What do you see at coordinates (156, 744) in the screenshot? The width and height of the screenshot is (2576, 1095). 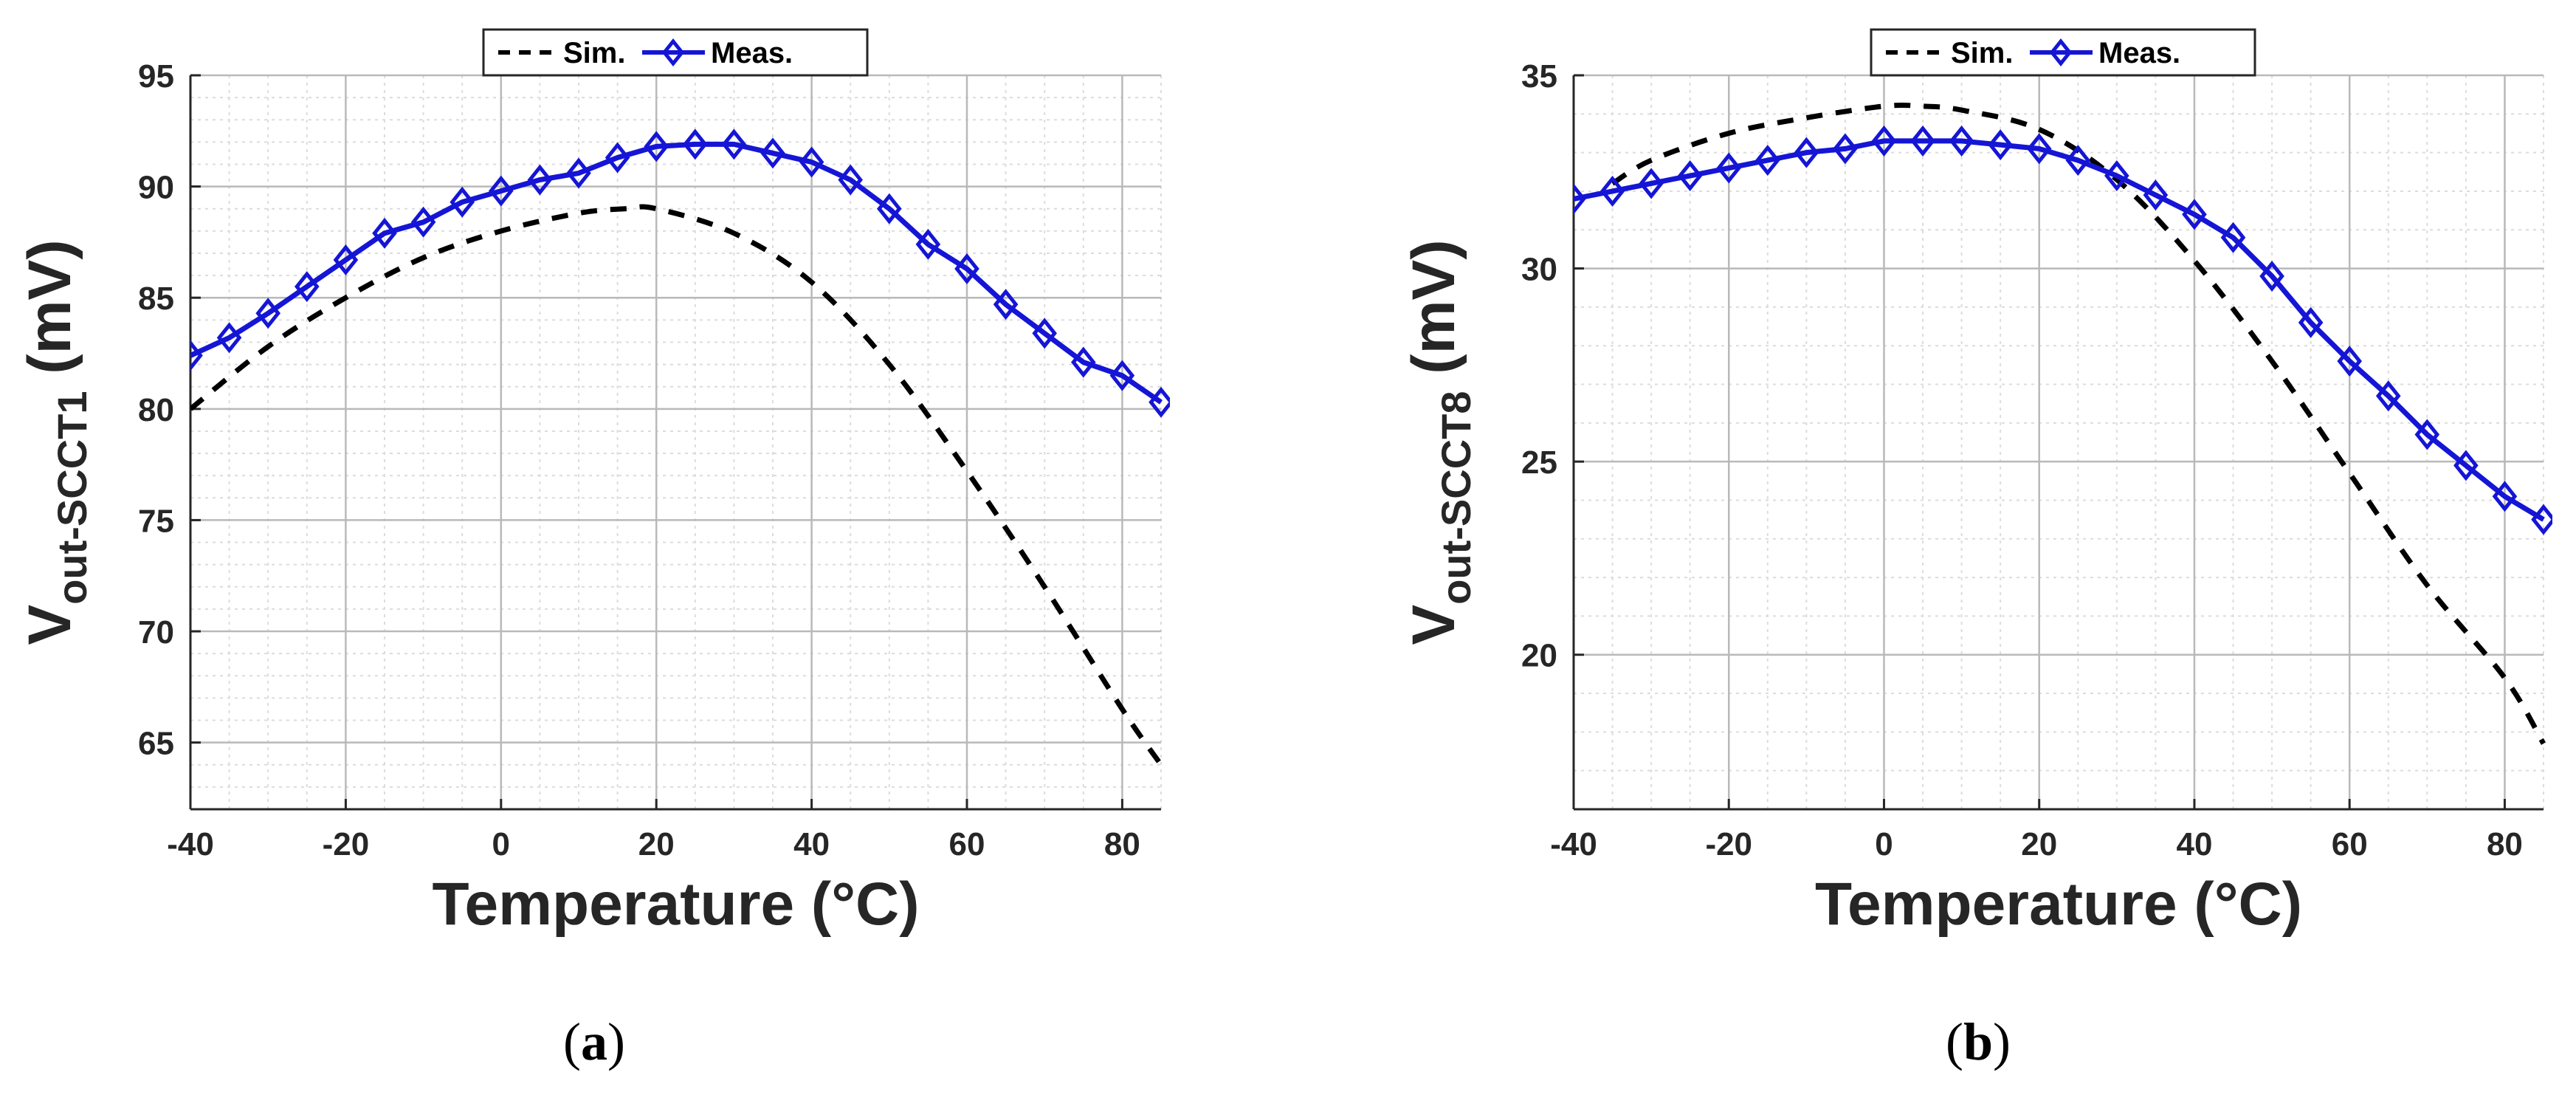 I see `y-tick-label: 65` at bounding box center [156, 744].